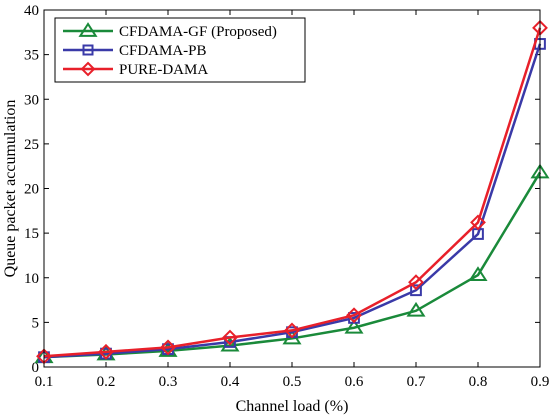 The height and width of the screenshot is (417, 550). Describe the element at coordinates (31, 56) in the screenshot. I see `y-tick-label: 35` at that location.